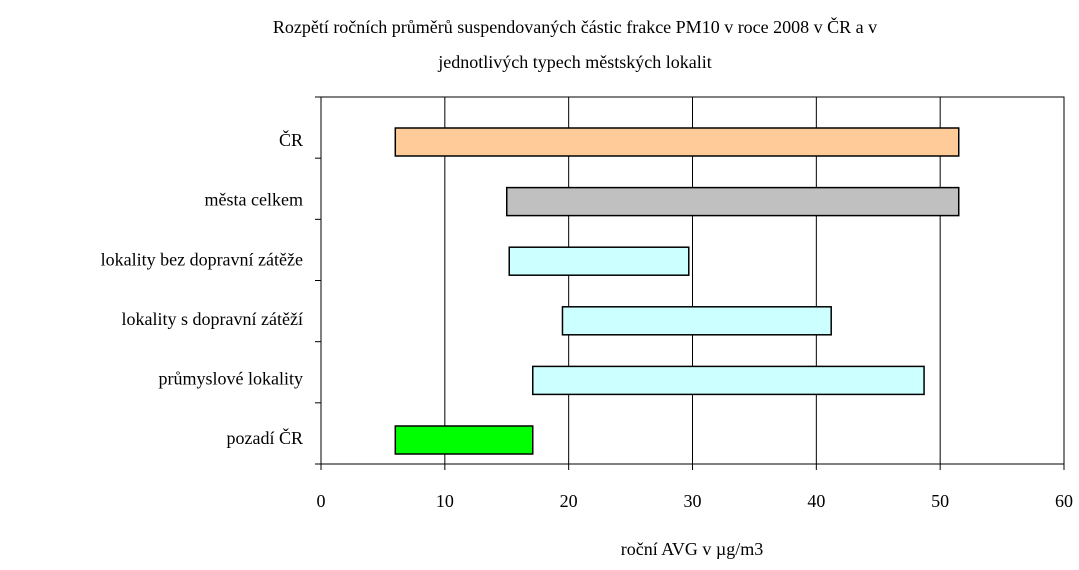 The height and width of the screenshot is (570, 1079). Describe the element at coordinates (445, 501) in the screenshot. I see `x-tick-label: 10` at that location.